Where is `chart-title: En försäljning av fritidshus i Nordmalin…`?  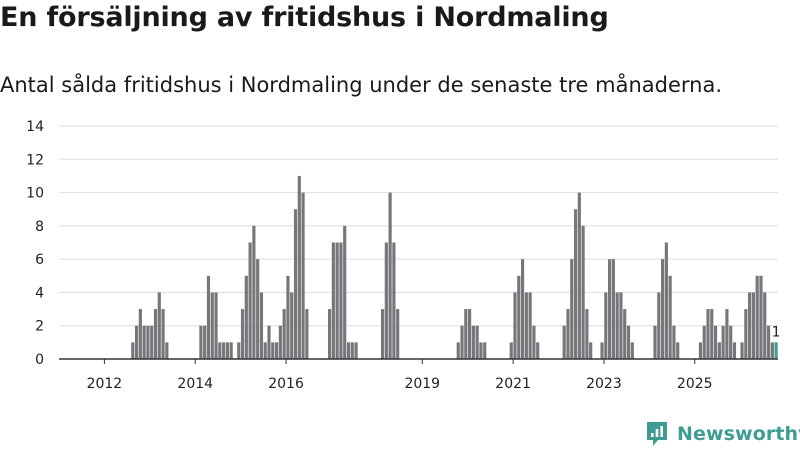
chart-title: En försäljning av fritidshus i Nordmalin… is located at coordinates (304, 17).